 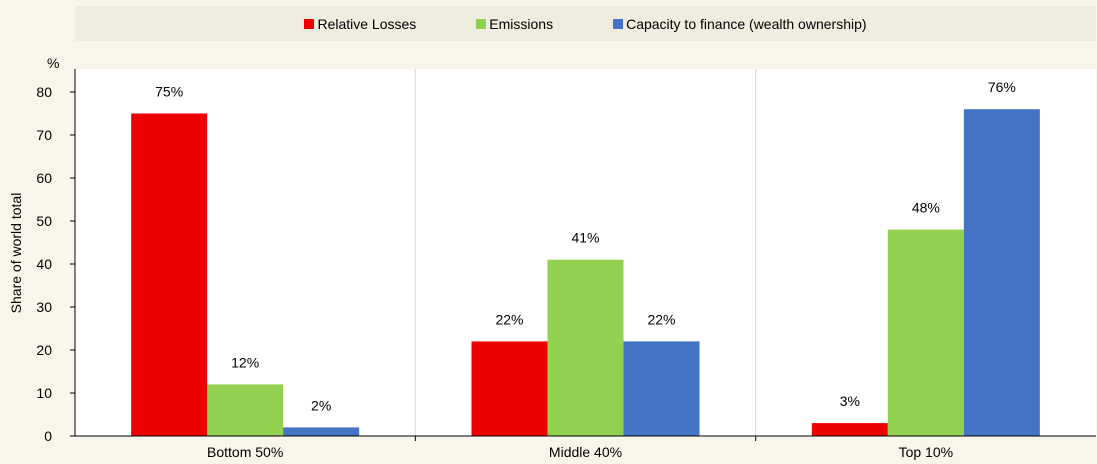 I want to click on y-tick-label: 60, so click(x=44, y=178).